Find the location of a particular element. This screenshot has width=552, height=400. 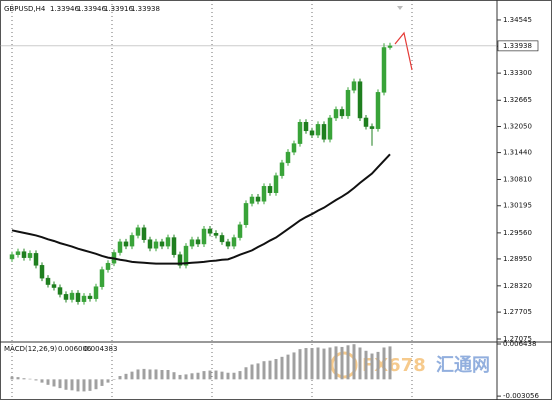

y-tick-label: 1.28950 is located at coordinates (517, 259).